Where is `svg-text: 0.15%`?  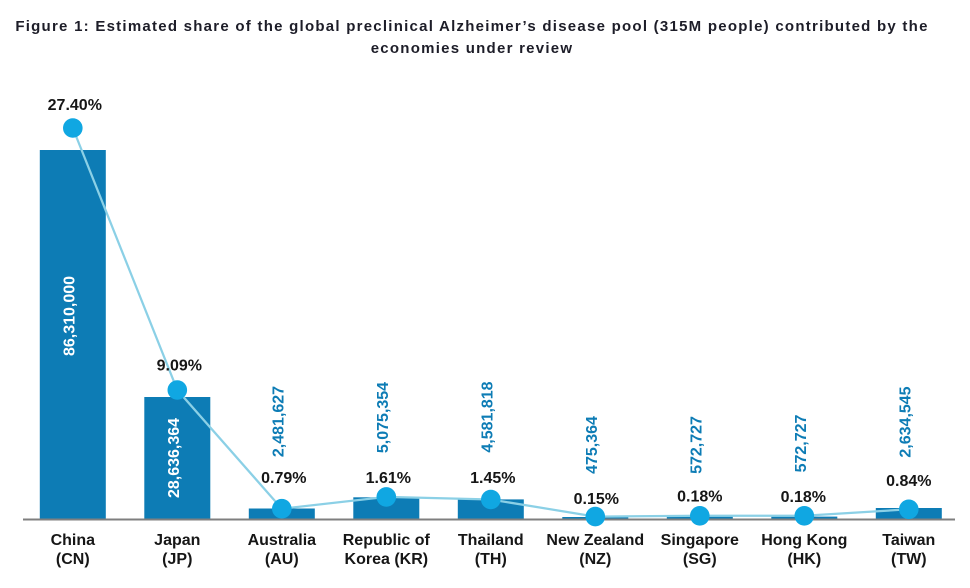 svg-text: 0.15% is located at coordinates (596, 499).